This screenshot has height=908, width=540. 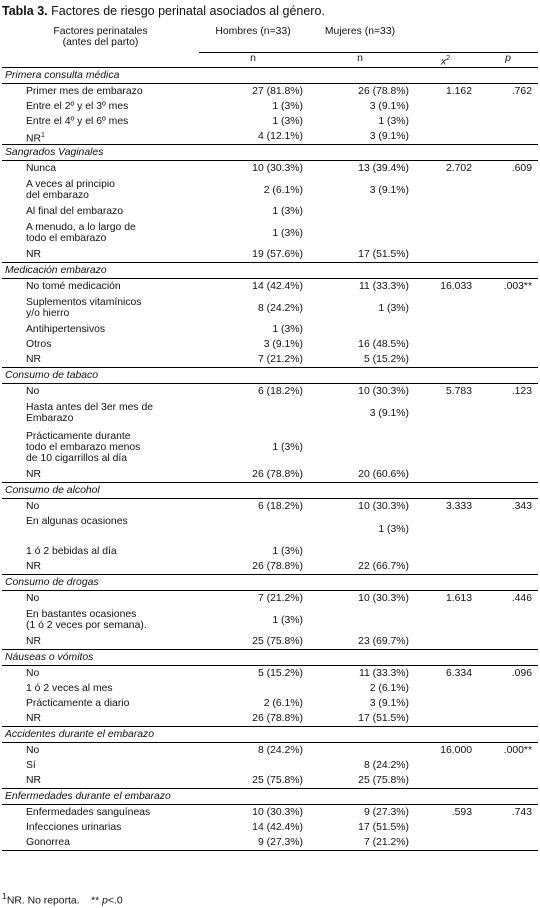 I want to click on cell-chi-square: 1.613, so click(x=458, y=599).